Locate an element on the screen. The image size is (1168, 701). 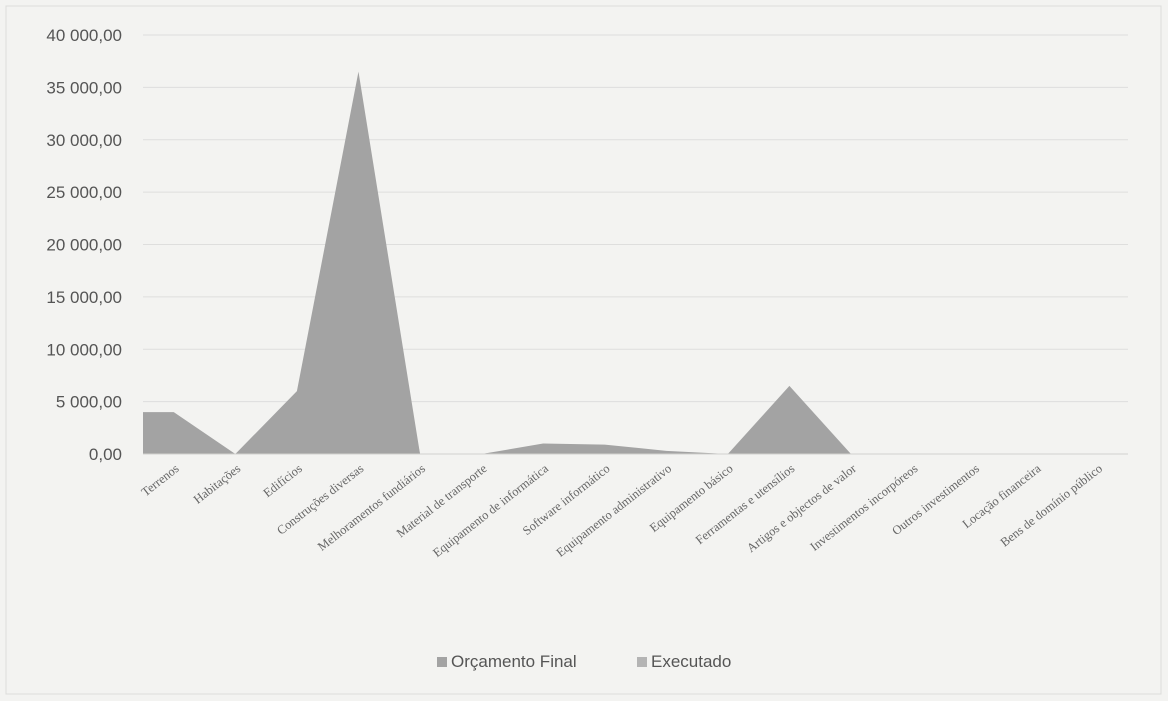
legend: Orçamento Final Executado is located at coordinates (584, 661).